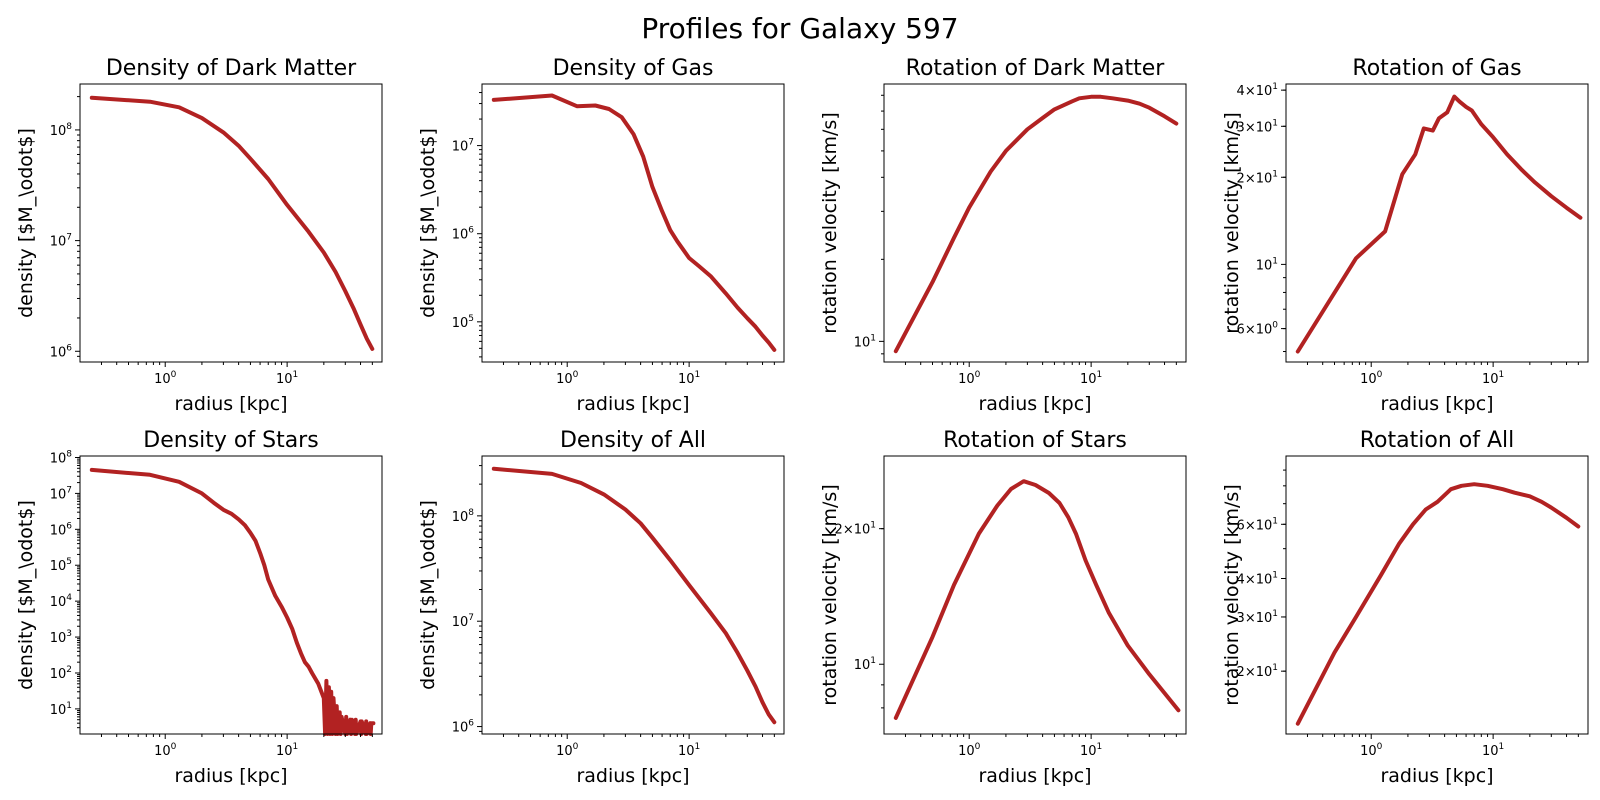 The height and width of the screenshot is (800, 1600). What do you see at coordinates (1036, 68) in the screenshot?
I see `subplot-title: Rotation of Dark Matter` at bounding box center [1036, 68].